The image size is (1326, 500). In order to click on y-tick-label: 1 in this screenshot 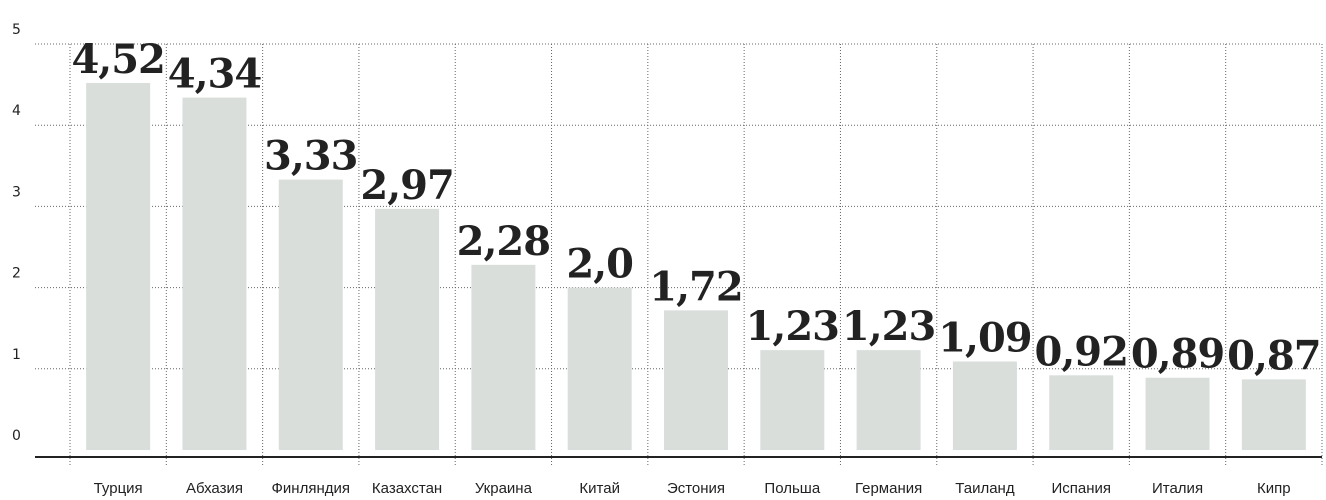, I will do `click(16, 355)`.